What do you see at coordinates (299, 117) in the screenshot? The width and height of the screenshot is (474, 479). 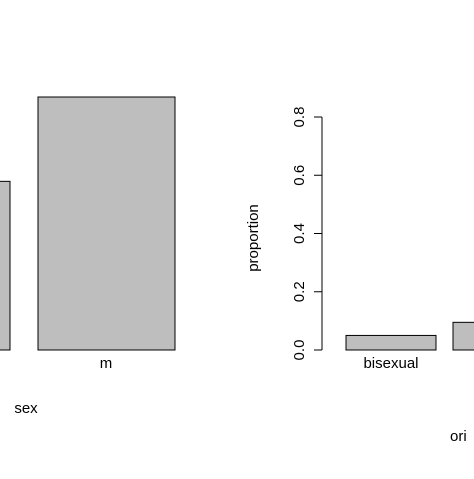 I see `y-tick-label: 0.8` at bounding box center [299, 117].